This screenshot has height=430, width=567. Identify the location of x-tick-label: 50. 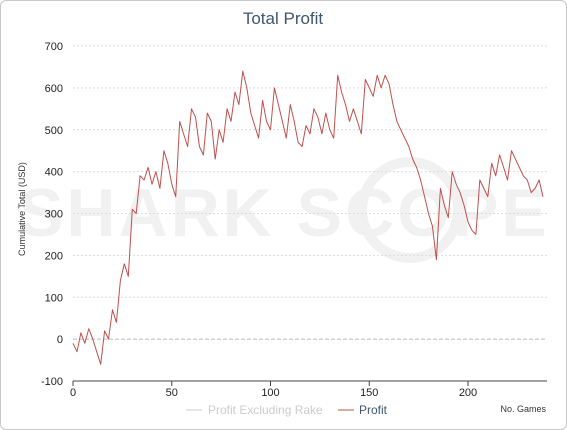
(172, 393).